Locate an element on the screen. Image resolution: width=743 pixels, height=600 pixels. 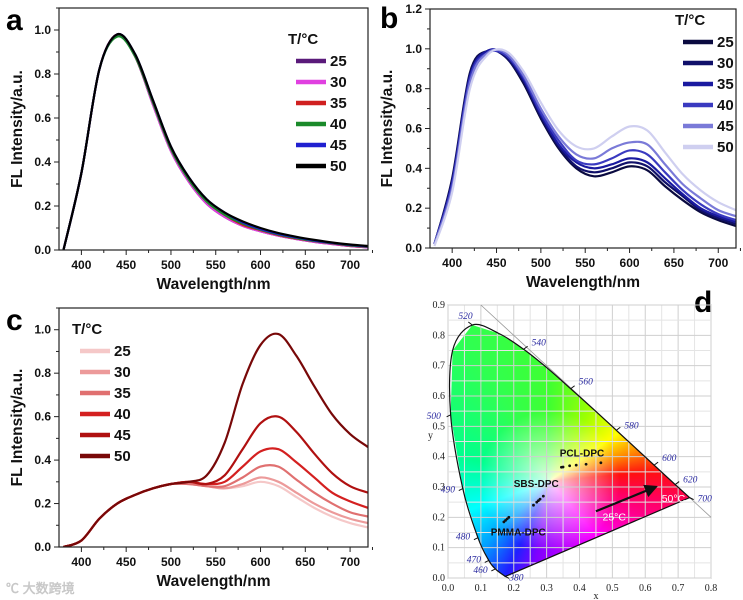
y-tick-label: 0.5 is located at coordinates (439, 426).